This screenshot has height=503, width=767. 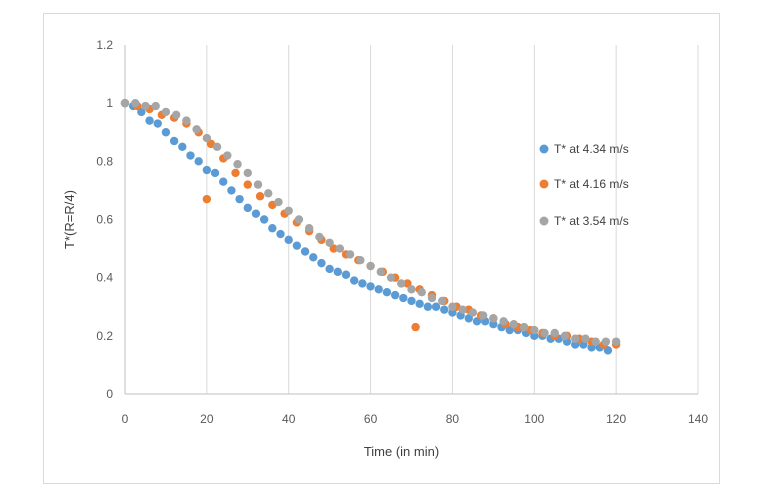 I want to click on x-tick-label: 140, so click(x=698, y=419).